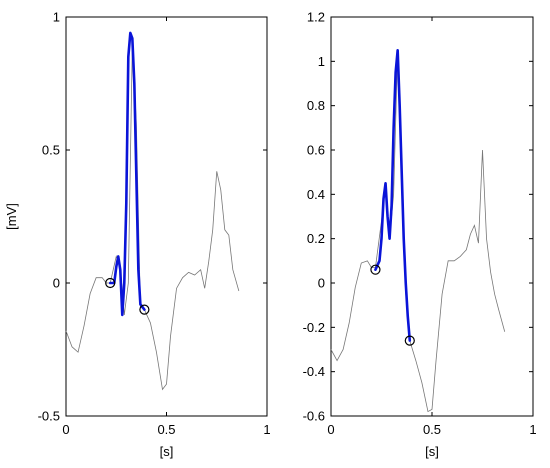  What do you see at coordinates (316, 17) in the screenshot?
I see `y-tick-label: 1.2` at bounding box center [316, 17].